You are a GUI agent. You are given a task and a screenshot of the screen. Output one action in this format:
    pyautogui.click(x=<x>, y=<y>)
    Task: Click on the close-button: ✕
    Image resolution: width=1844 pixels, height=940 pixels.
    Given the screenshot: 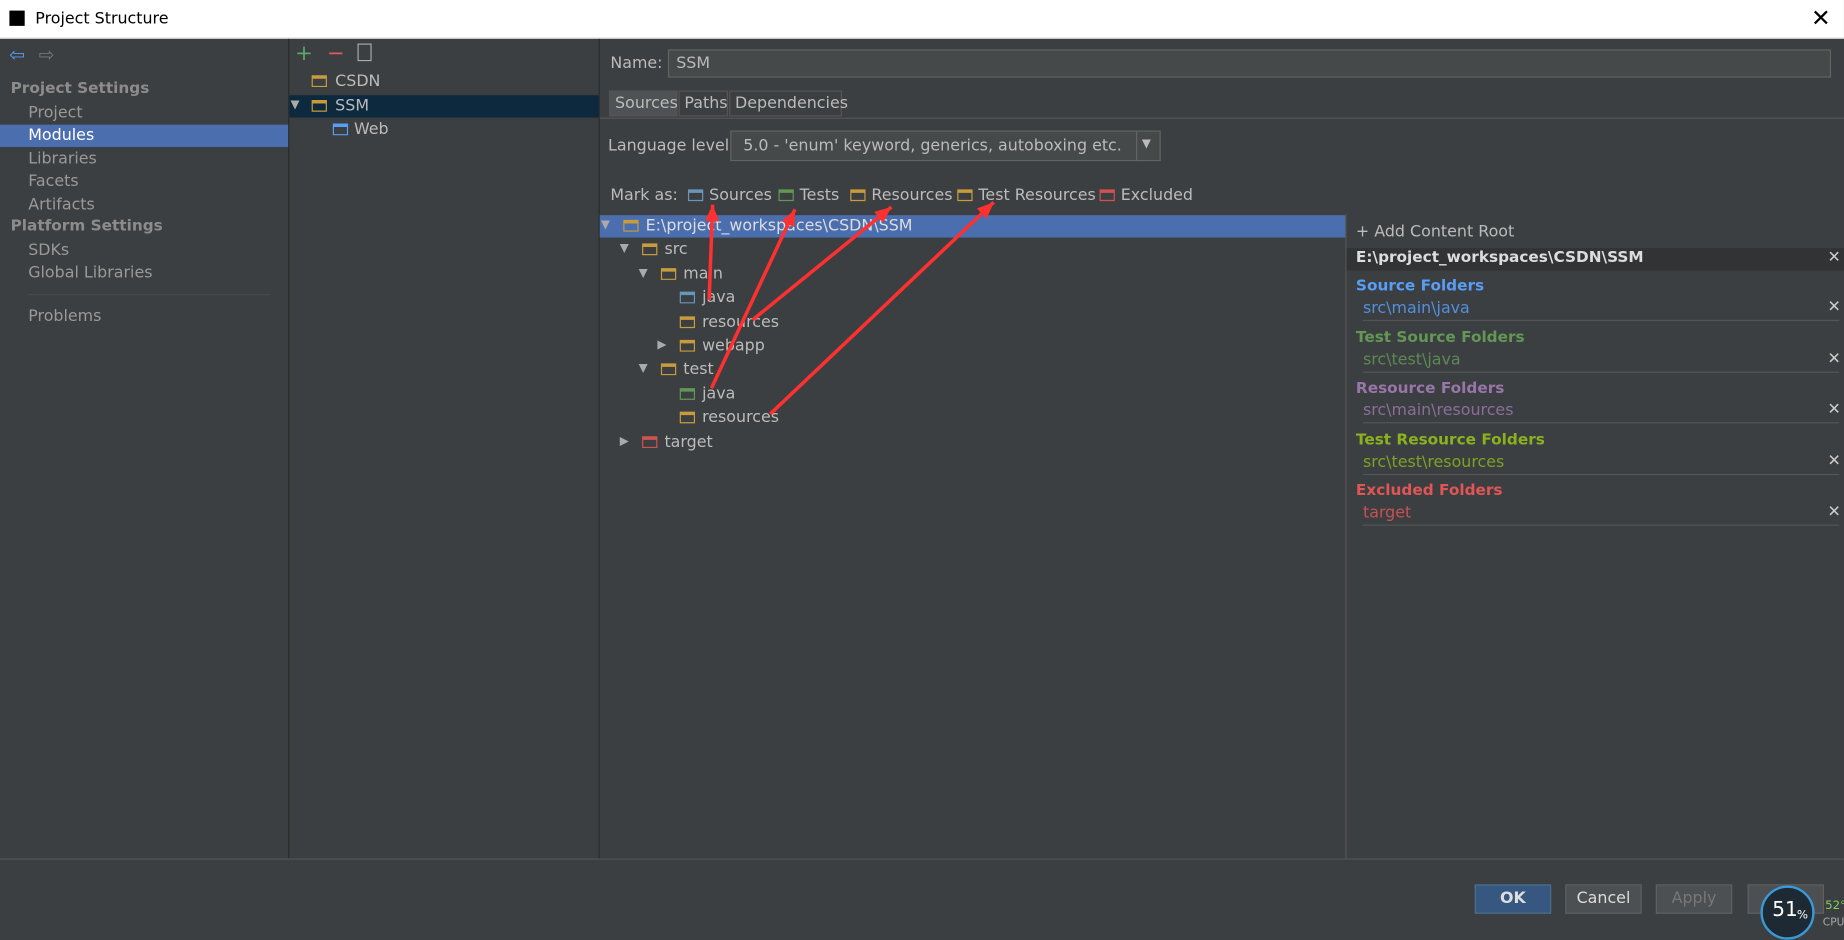 What is the action you would take?
    pyautogui.click(x=1821, y=17)
    